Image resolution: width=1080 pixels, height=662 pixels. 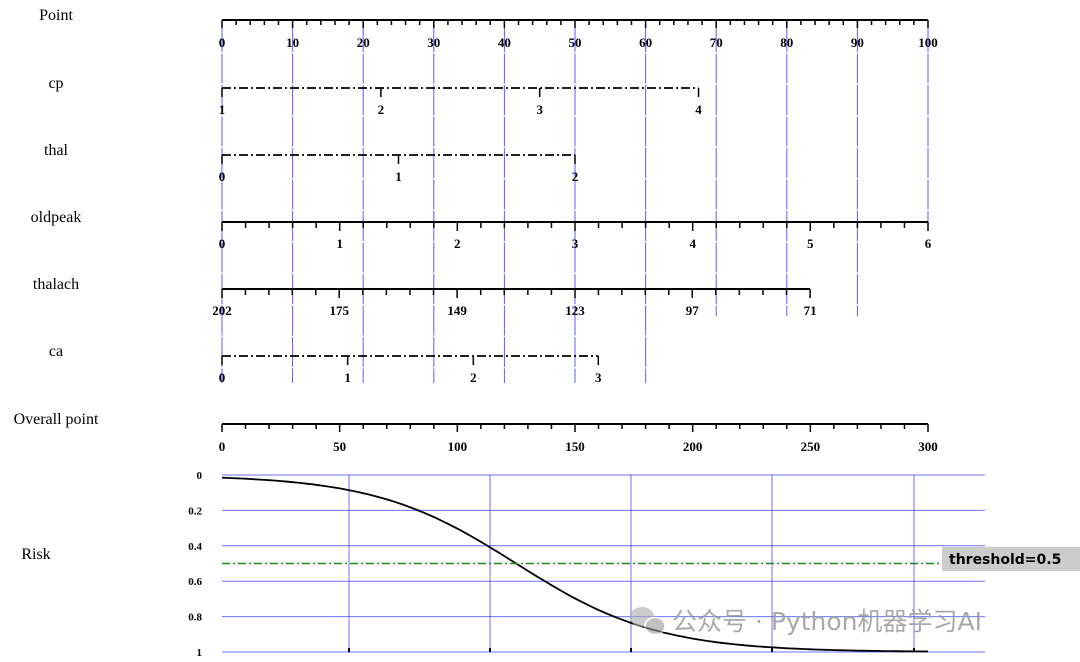 I want to click on threshold-label: threshold=0.5, so click(x=1005, y=560).